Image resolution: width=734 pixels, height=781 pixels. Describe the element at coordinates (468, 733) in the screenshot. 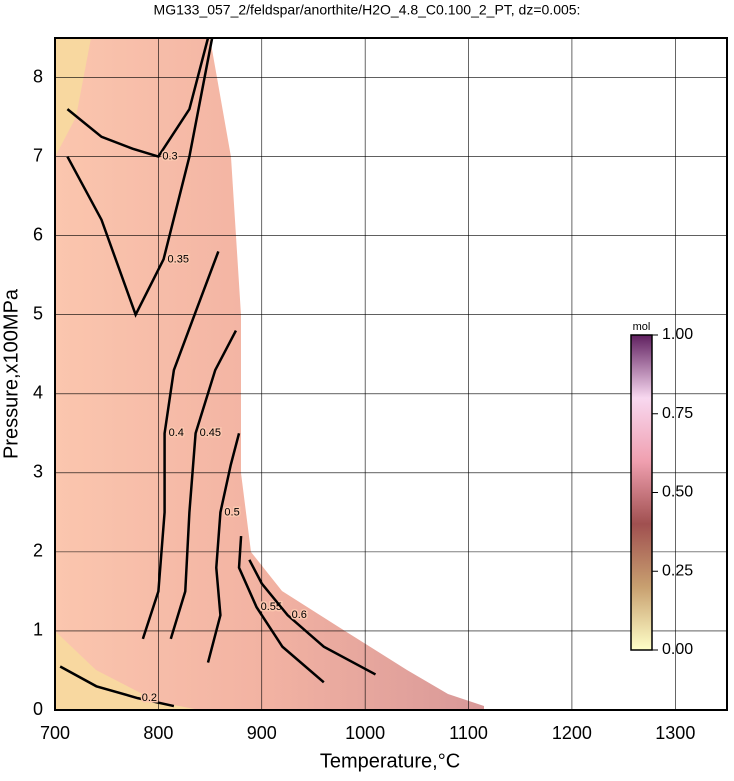

I see `x-tick-label: 1100` at that location.